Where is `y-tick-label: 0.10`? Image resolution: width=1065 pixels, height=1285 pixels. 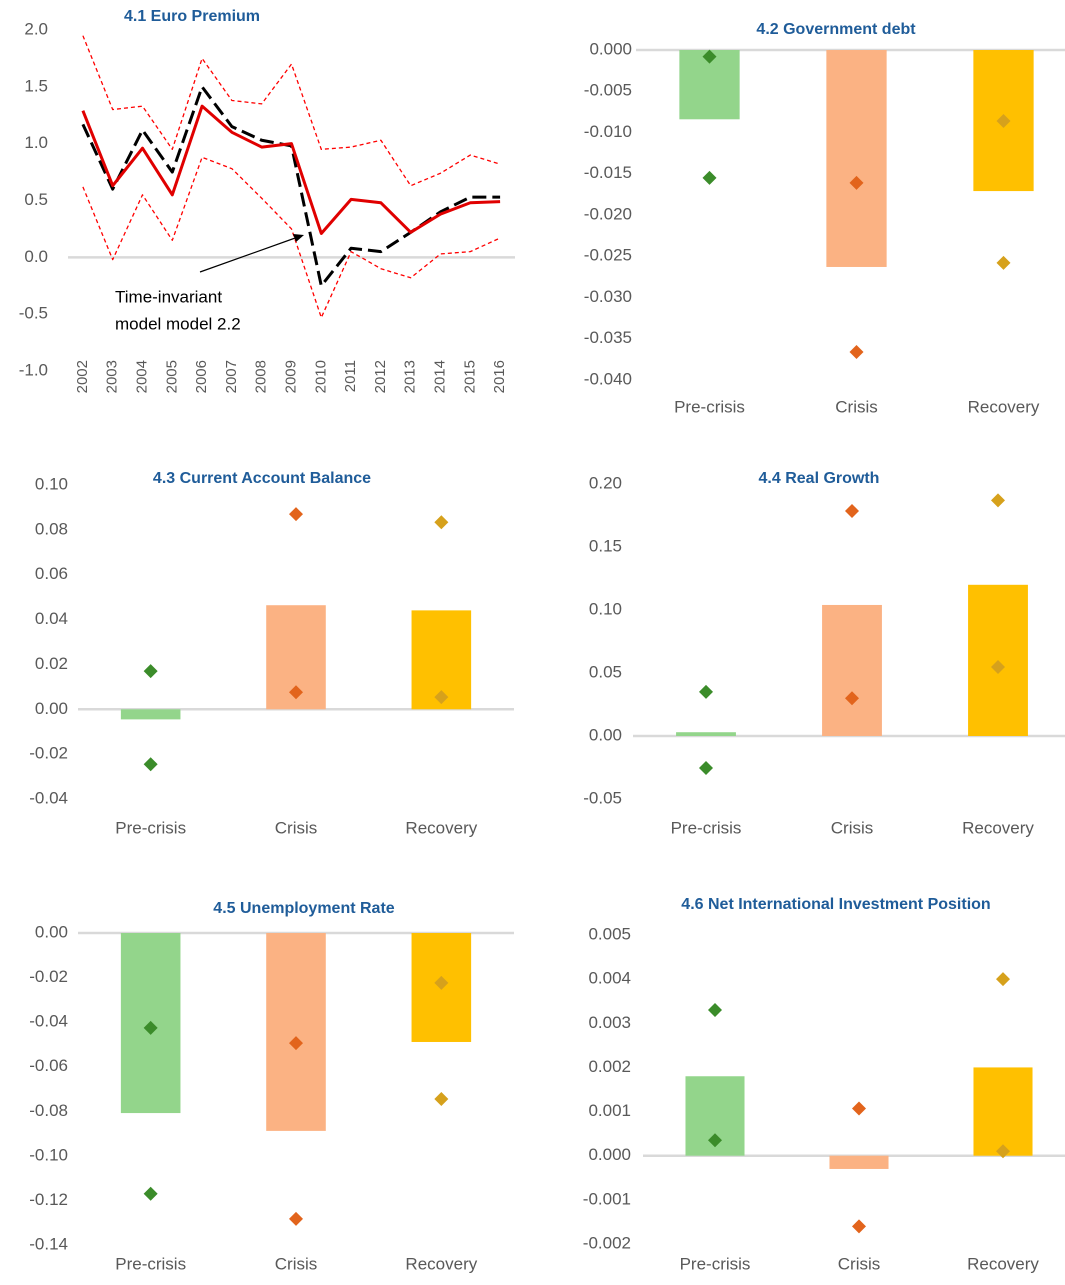
y-tick-label: 0.10 is located at coordinates (605, 608).